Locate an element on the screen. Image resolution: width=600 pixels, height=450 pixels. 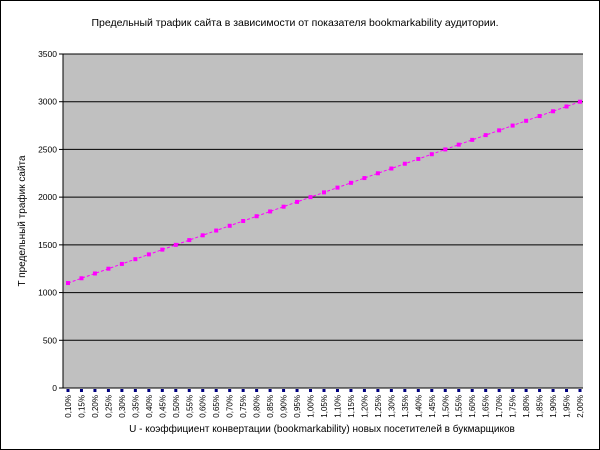
x-tick-label: 1,35% is located at coordinates (405, 406).